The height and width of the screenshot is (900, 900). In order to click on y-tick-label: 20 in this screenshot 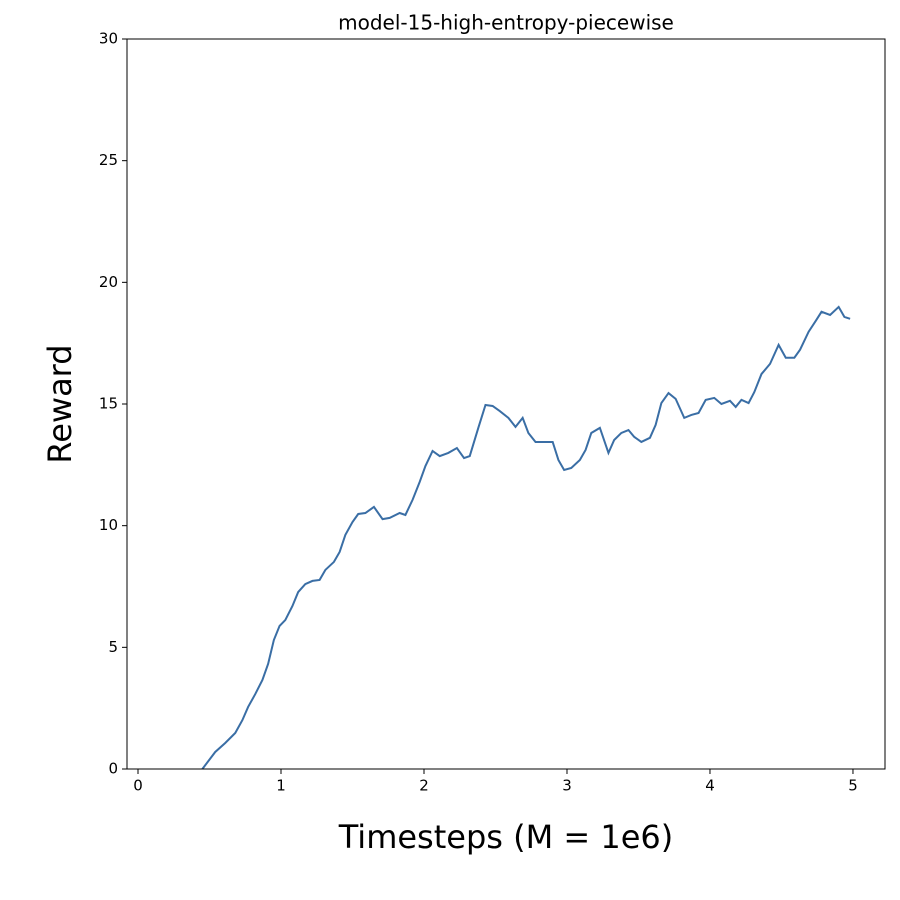, I will do `click(108, 282)`.